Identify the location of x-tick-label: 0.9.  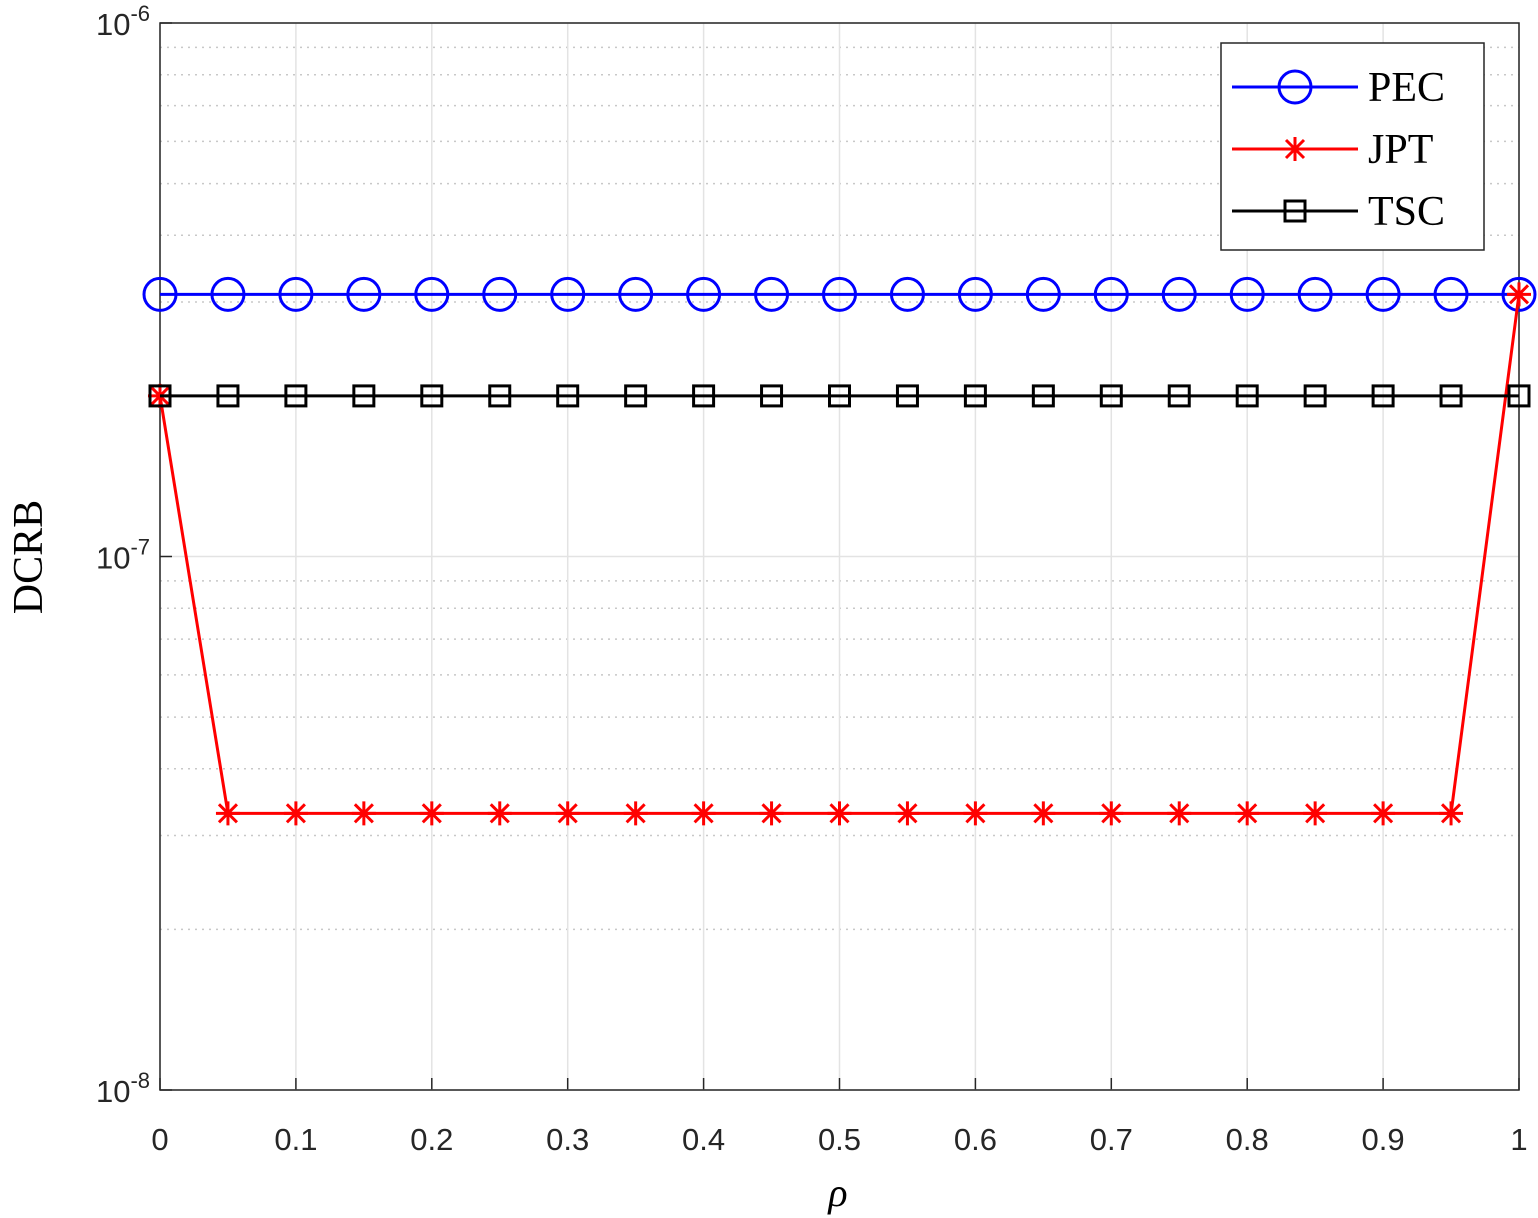
(1383, 1139).